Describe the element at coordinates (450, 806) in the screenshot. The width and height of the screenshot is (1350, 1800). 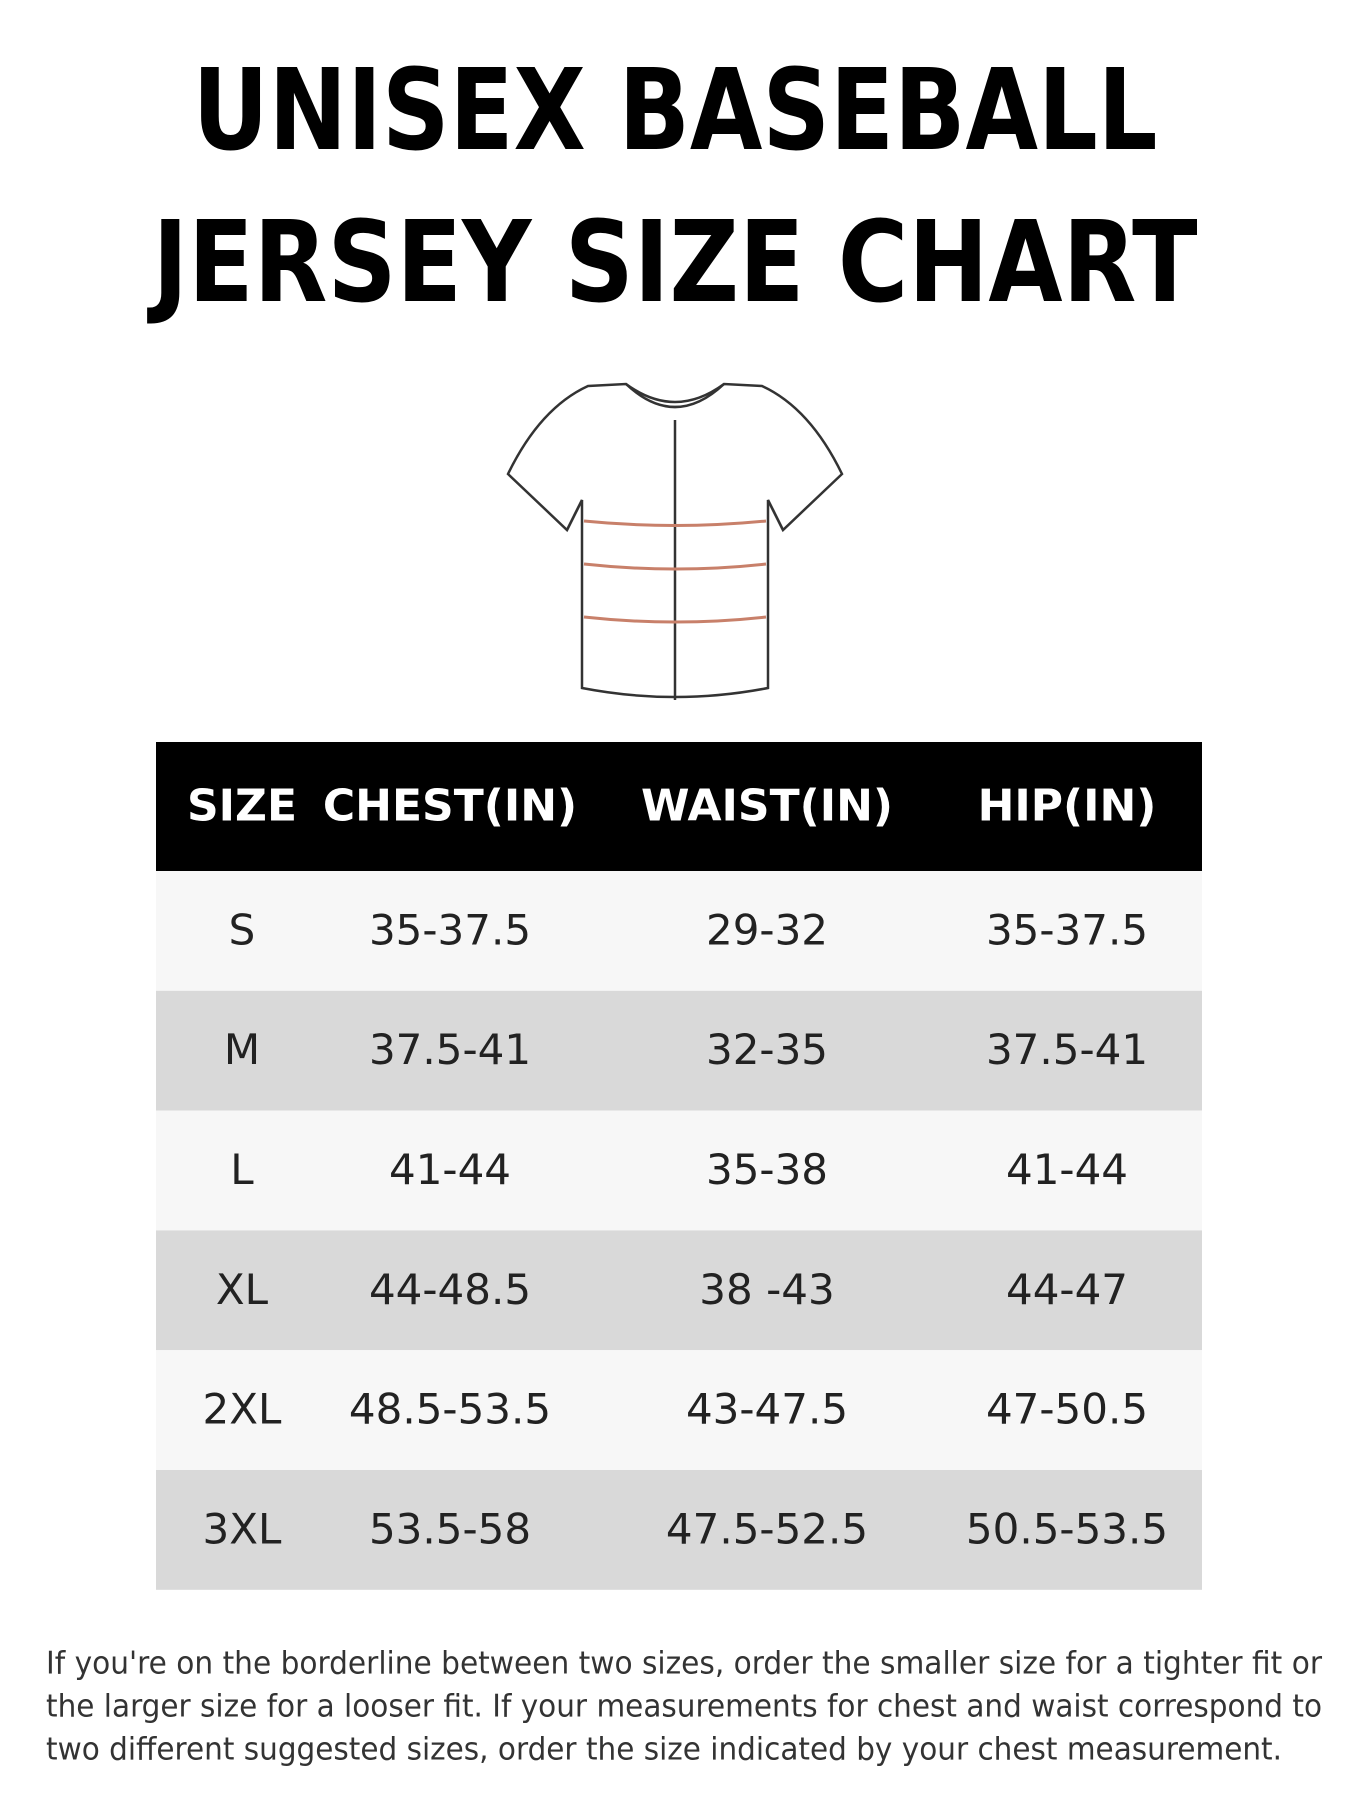
I see `column-header: CHEST(IN)` at that location.